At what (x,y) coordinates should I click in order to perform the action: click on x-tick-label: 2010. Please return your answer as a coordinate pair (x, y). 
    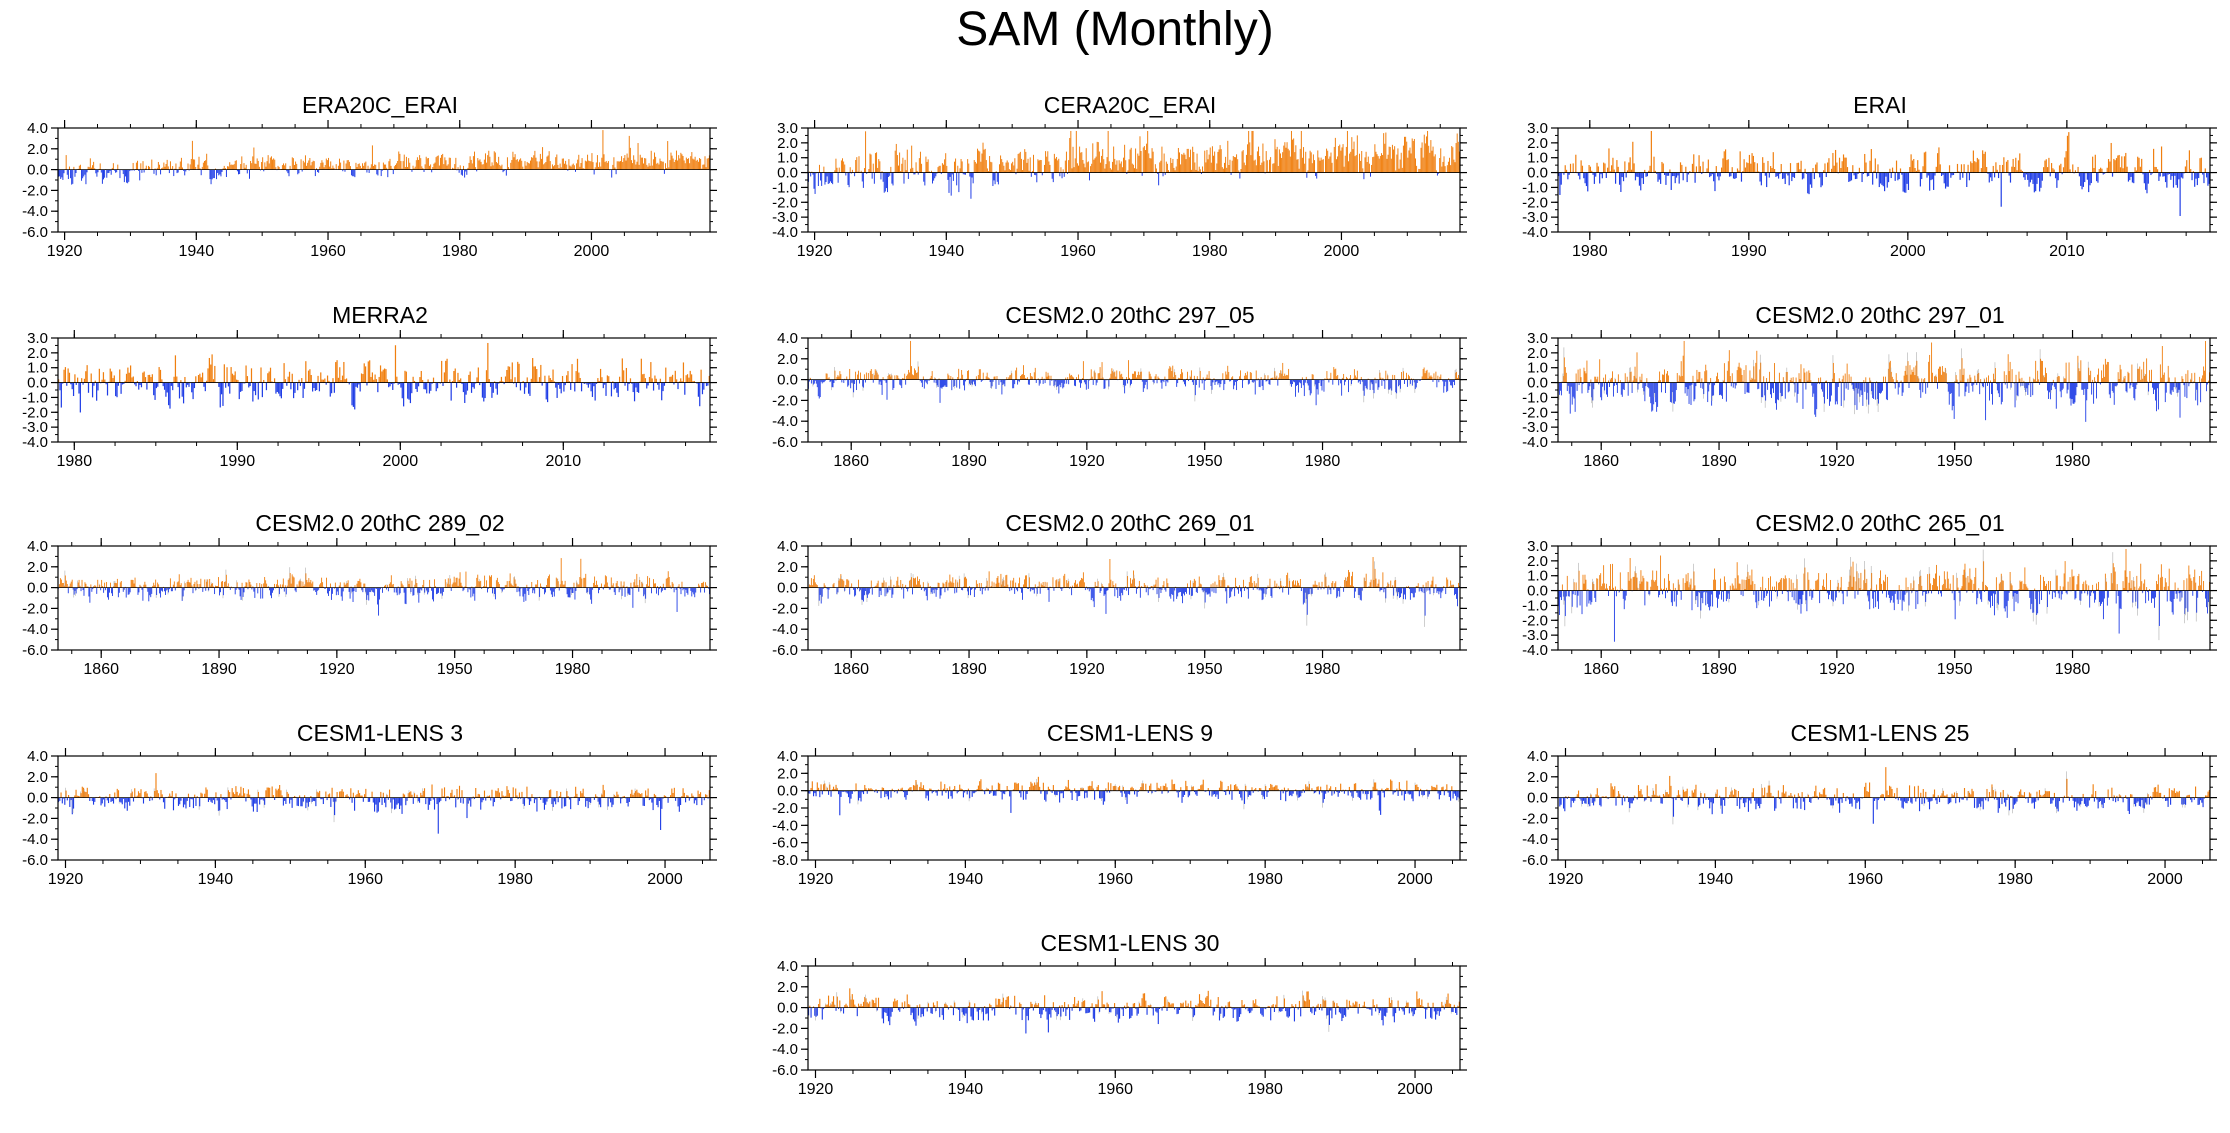
    Looking at the image, I should click on (564, 461).